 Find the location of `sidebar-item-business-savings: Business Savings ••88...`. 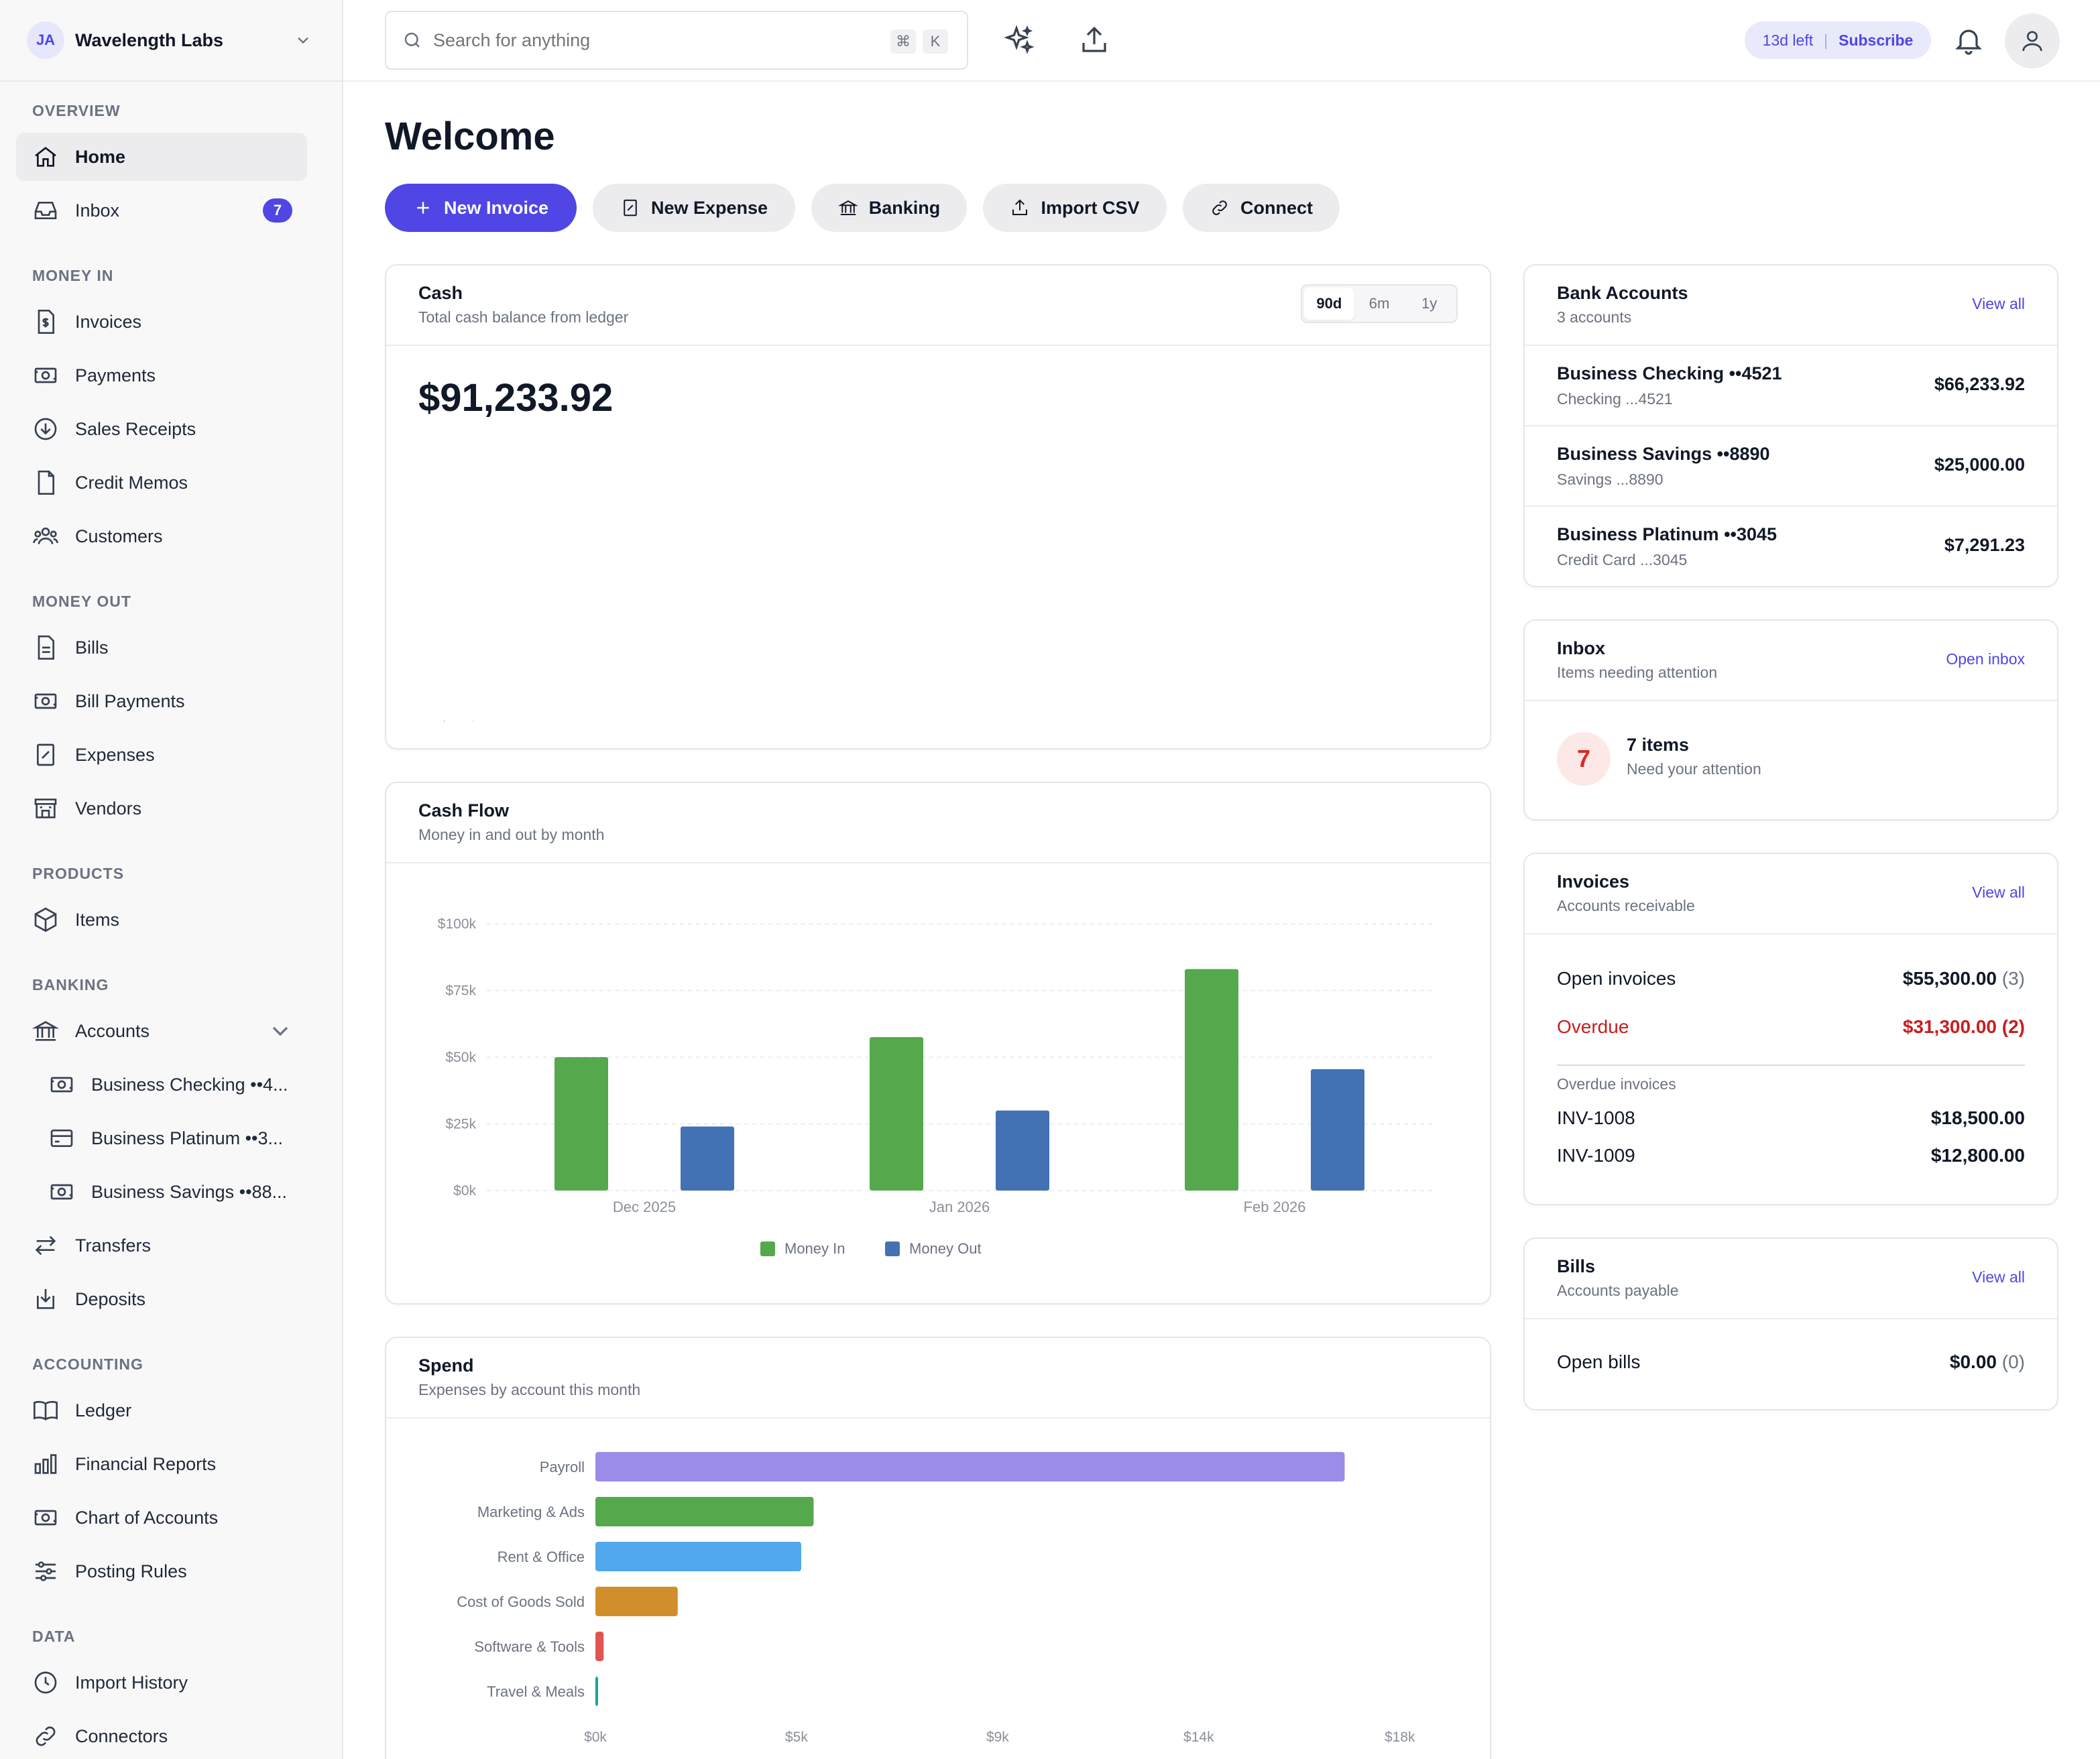

sidebar-item-business-savings: Business Savings ••88... is located at coordinates (169, 1192).